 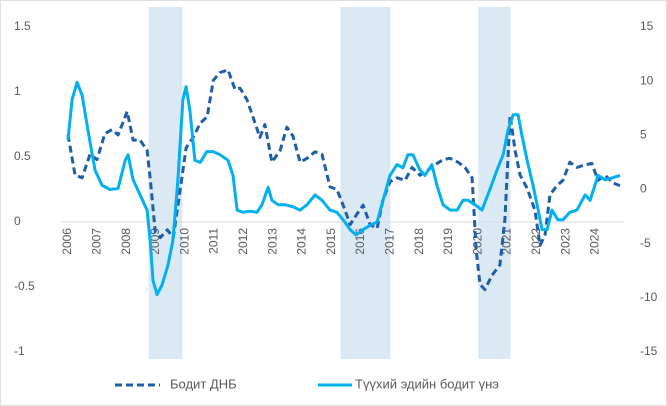 I want to click on x-tick-label: 2007, so click(x=96, y=241).